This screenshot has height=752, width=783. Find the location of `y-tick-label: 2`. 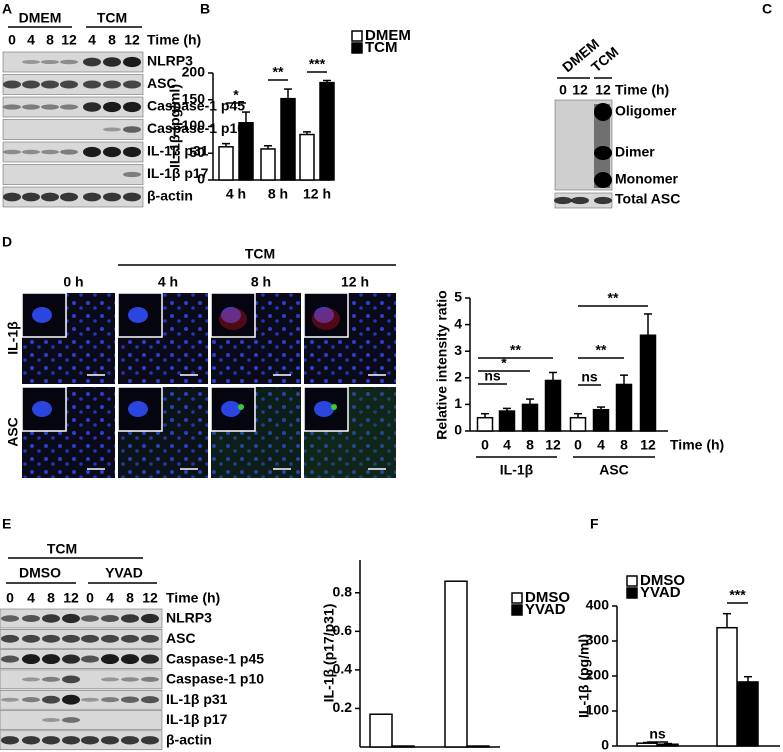

y-tick-label: 2 is located at coordinates (458, 377).